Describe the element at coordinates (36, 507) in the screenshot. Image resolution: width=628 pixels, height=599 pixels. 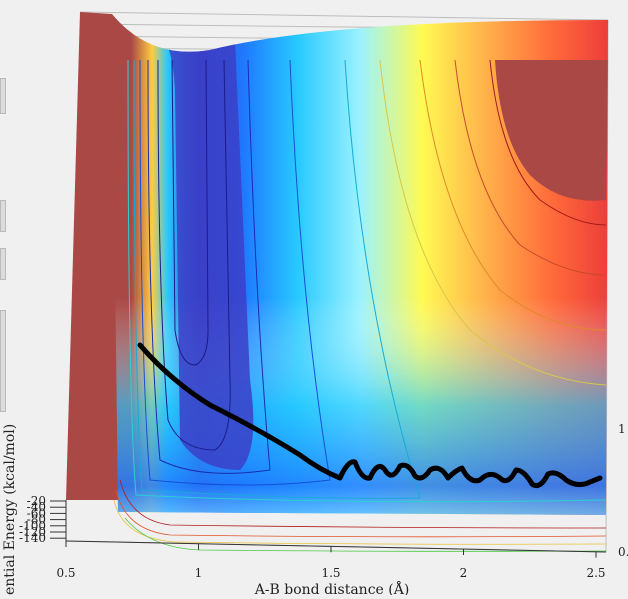
I see `z-tick-label: -40` at that location.